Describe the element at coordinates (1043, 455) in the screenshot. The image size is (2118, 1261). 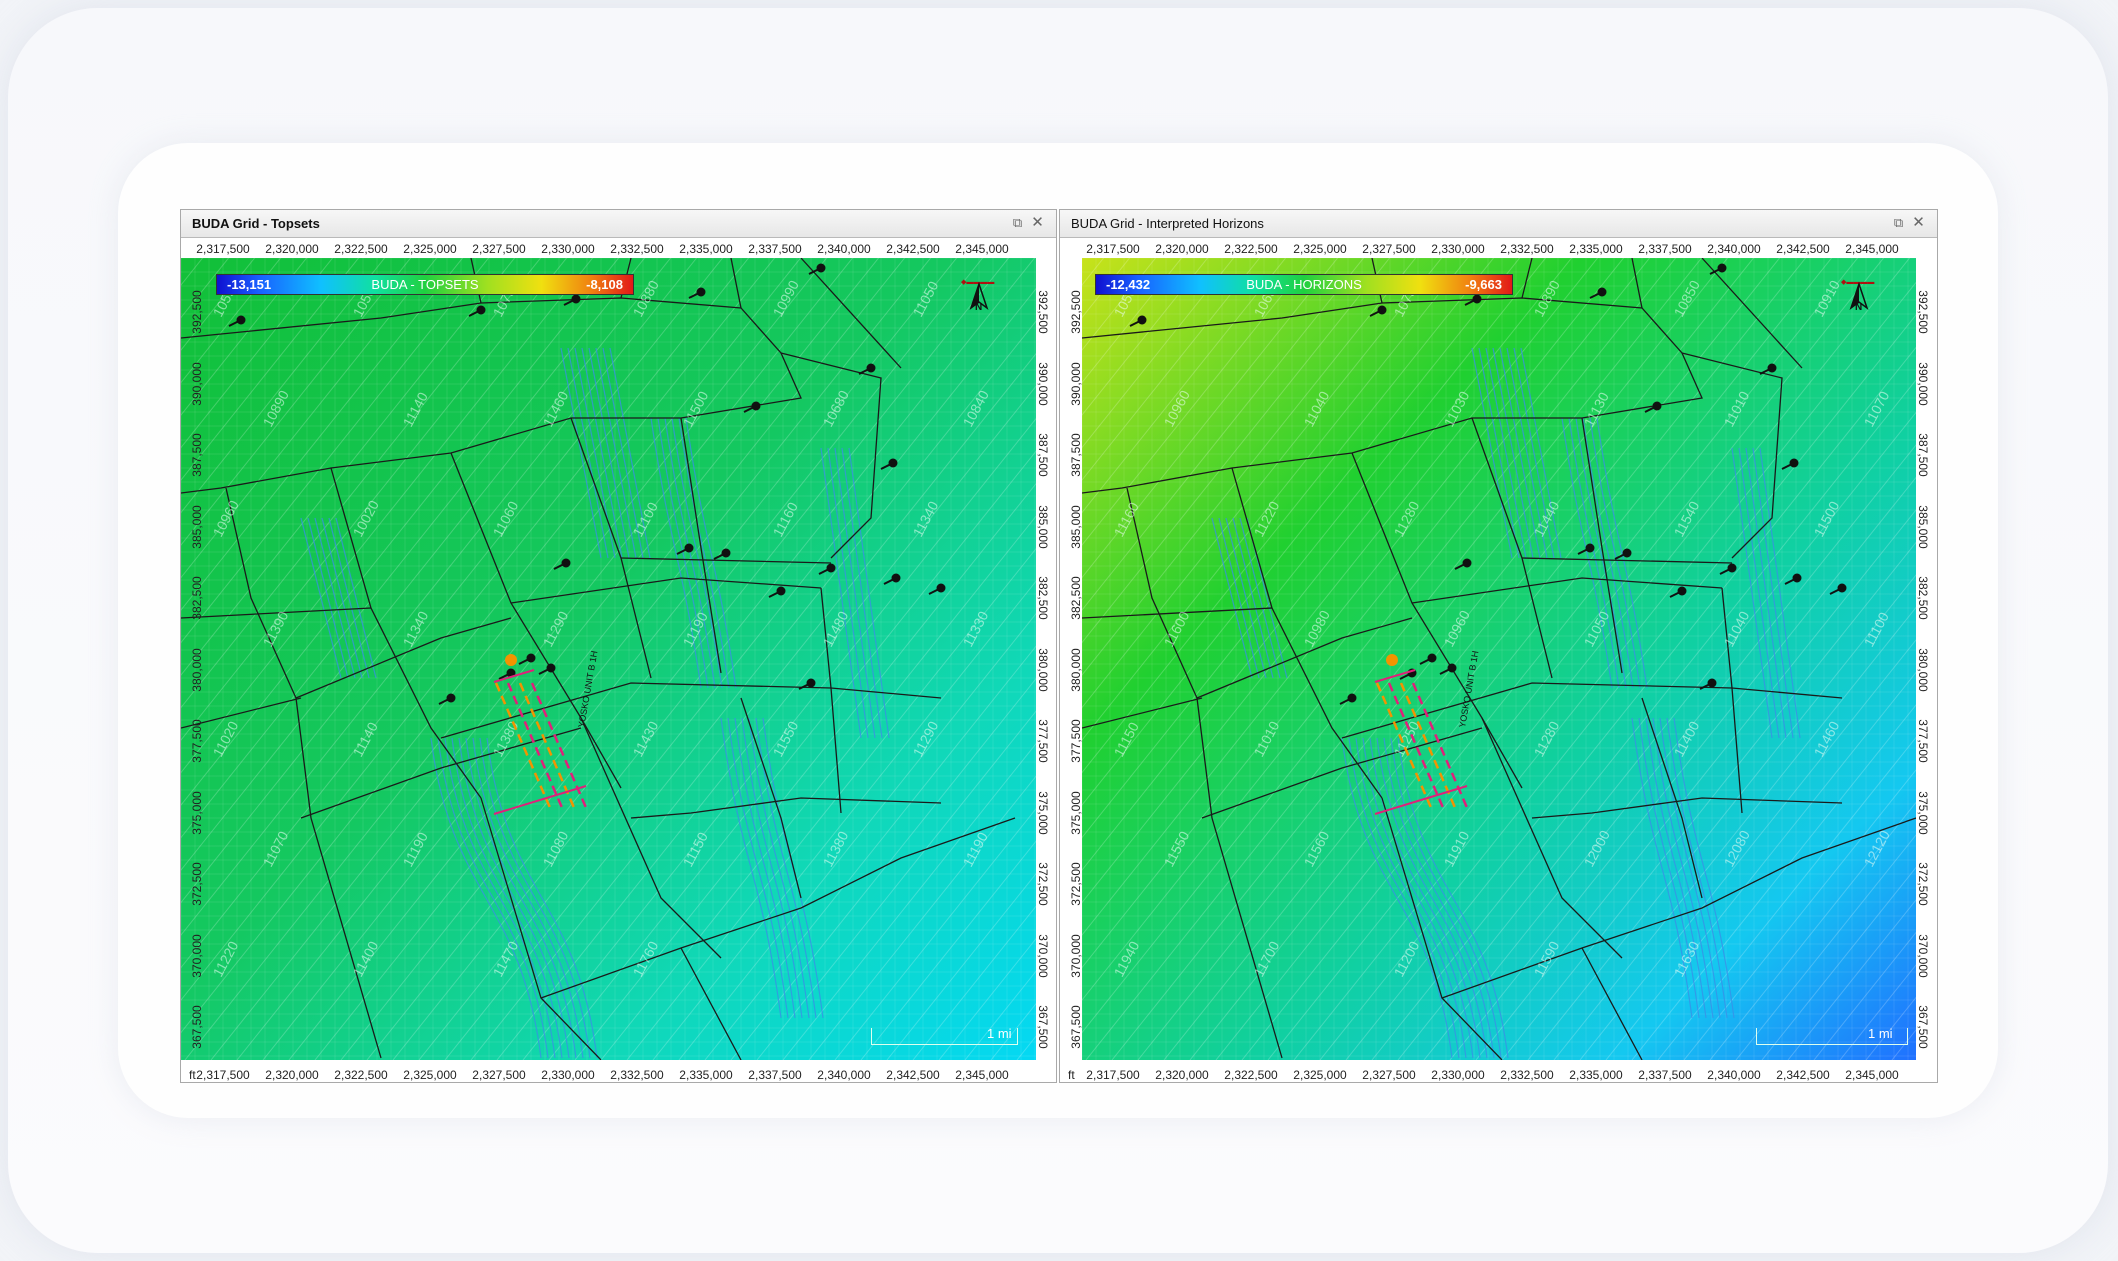
I see `y-tick-label: 387,500` at that location.